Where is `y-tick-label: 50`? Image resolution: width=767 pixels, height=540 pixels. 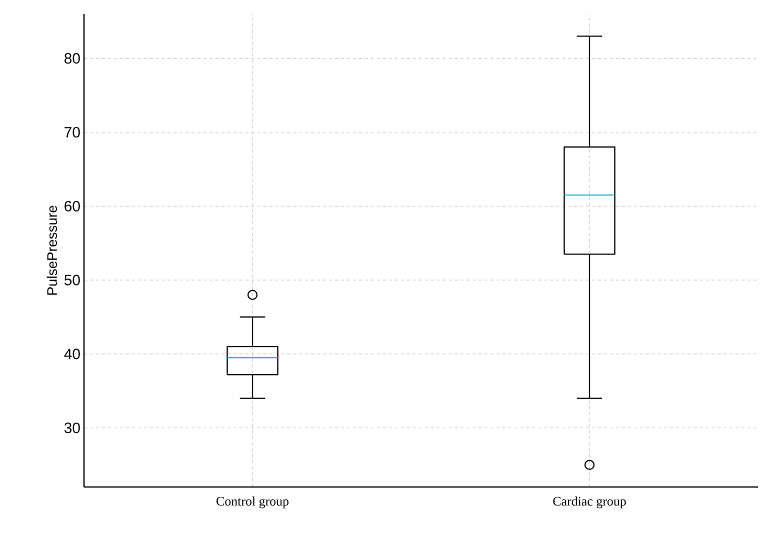
y-tick-label: 50 is located at coordinates (72, 280).